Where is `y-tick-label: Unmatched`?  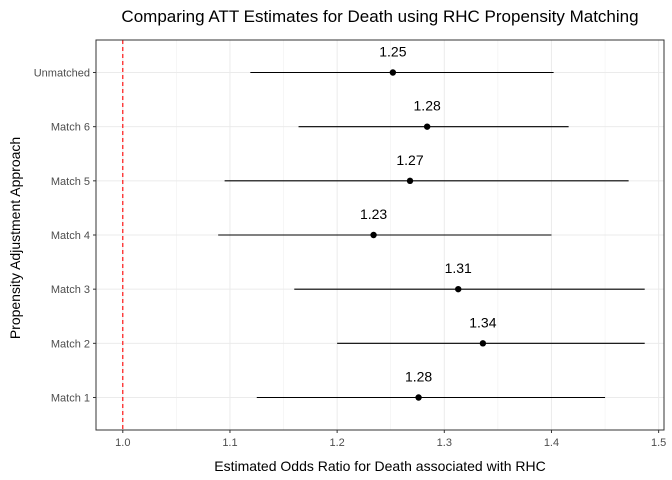 y-tick-label: Unmatched is located at coordinates (62, 74).